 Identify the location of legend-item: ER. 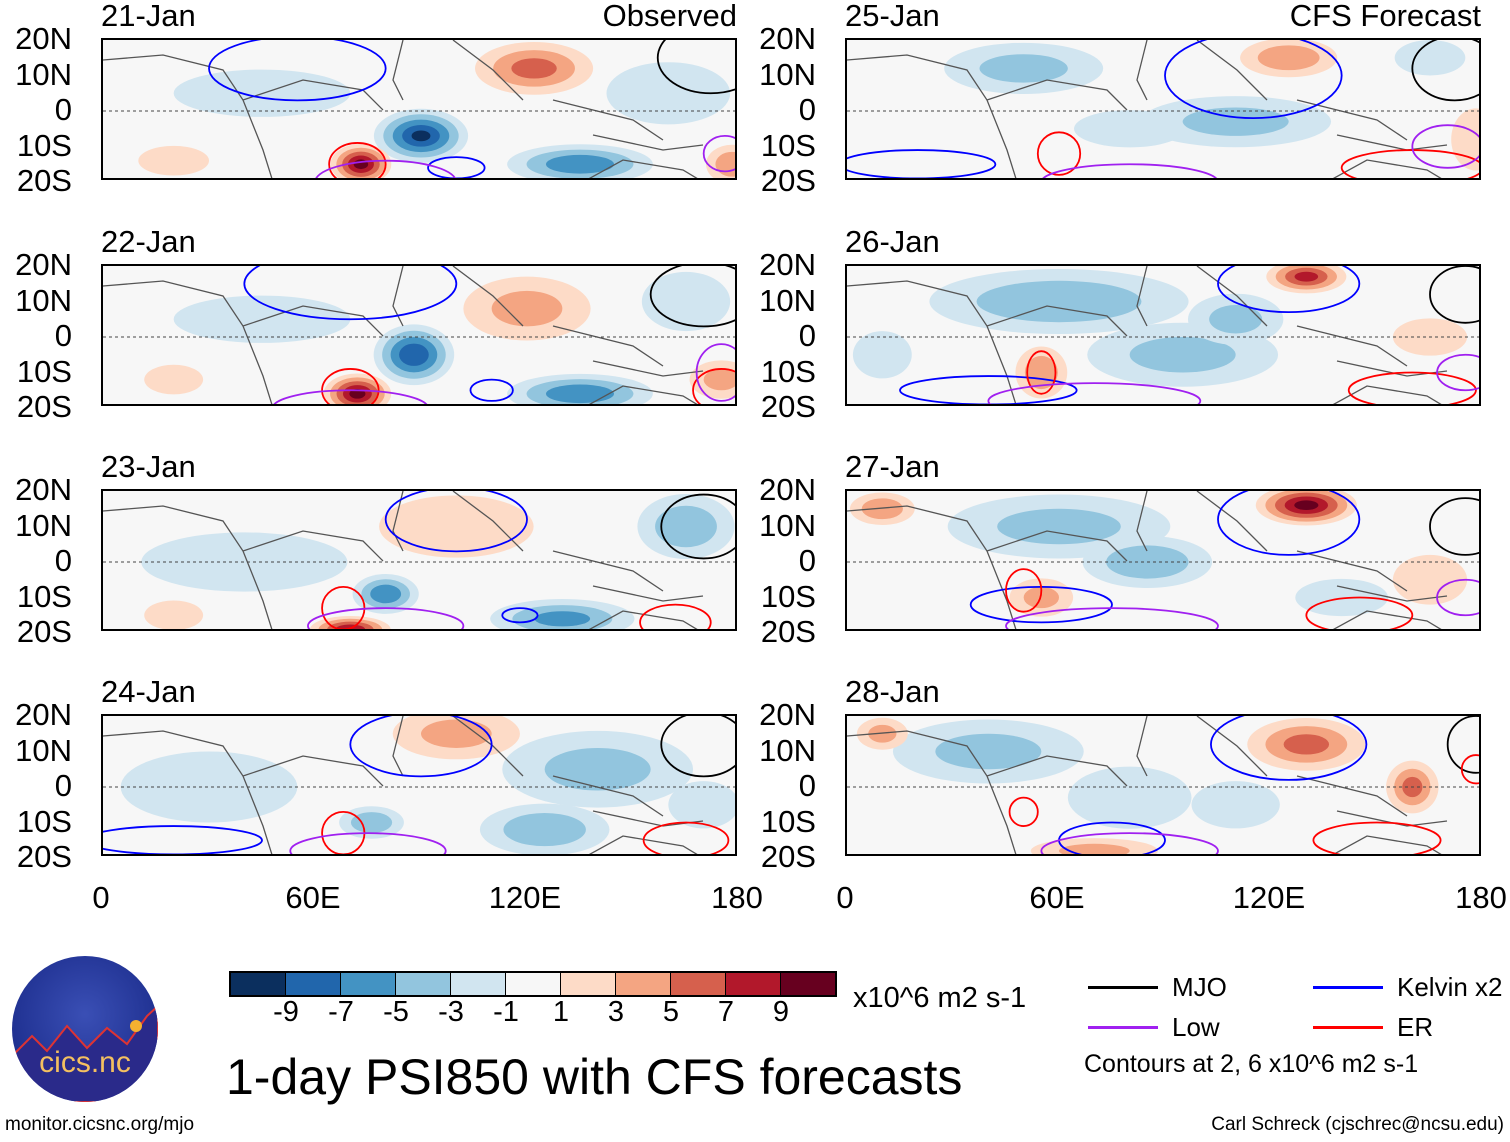
(1373, 1027).